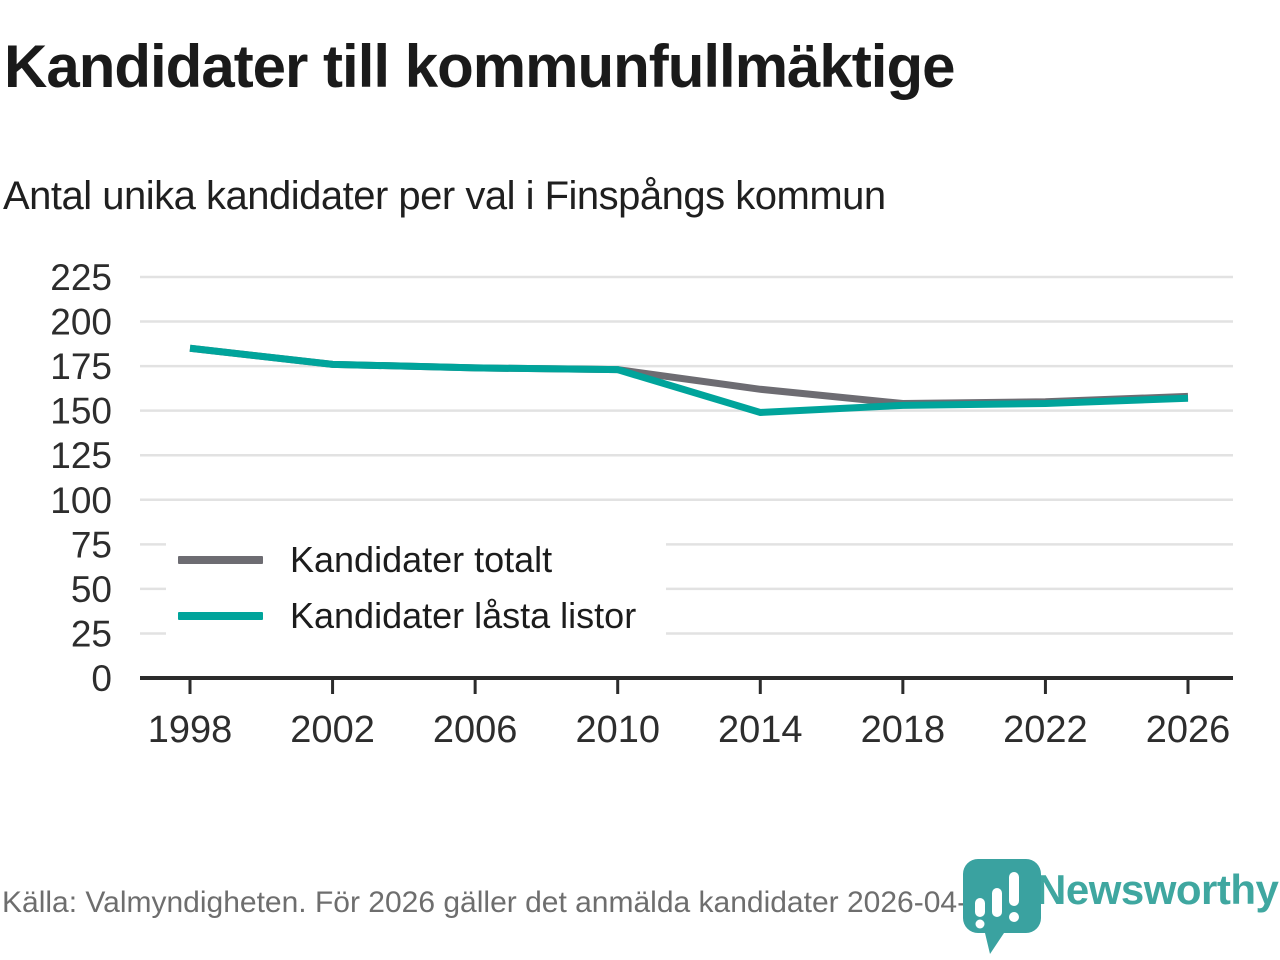 The width and height of the screenshot is (1280, 960). Describe the element at coordinates (220, 560) in the screenshot. I see `legend-swatch-totalt` at that location.